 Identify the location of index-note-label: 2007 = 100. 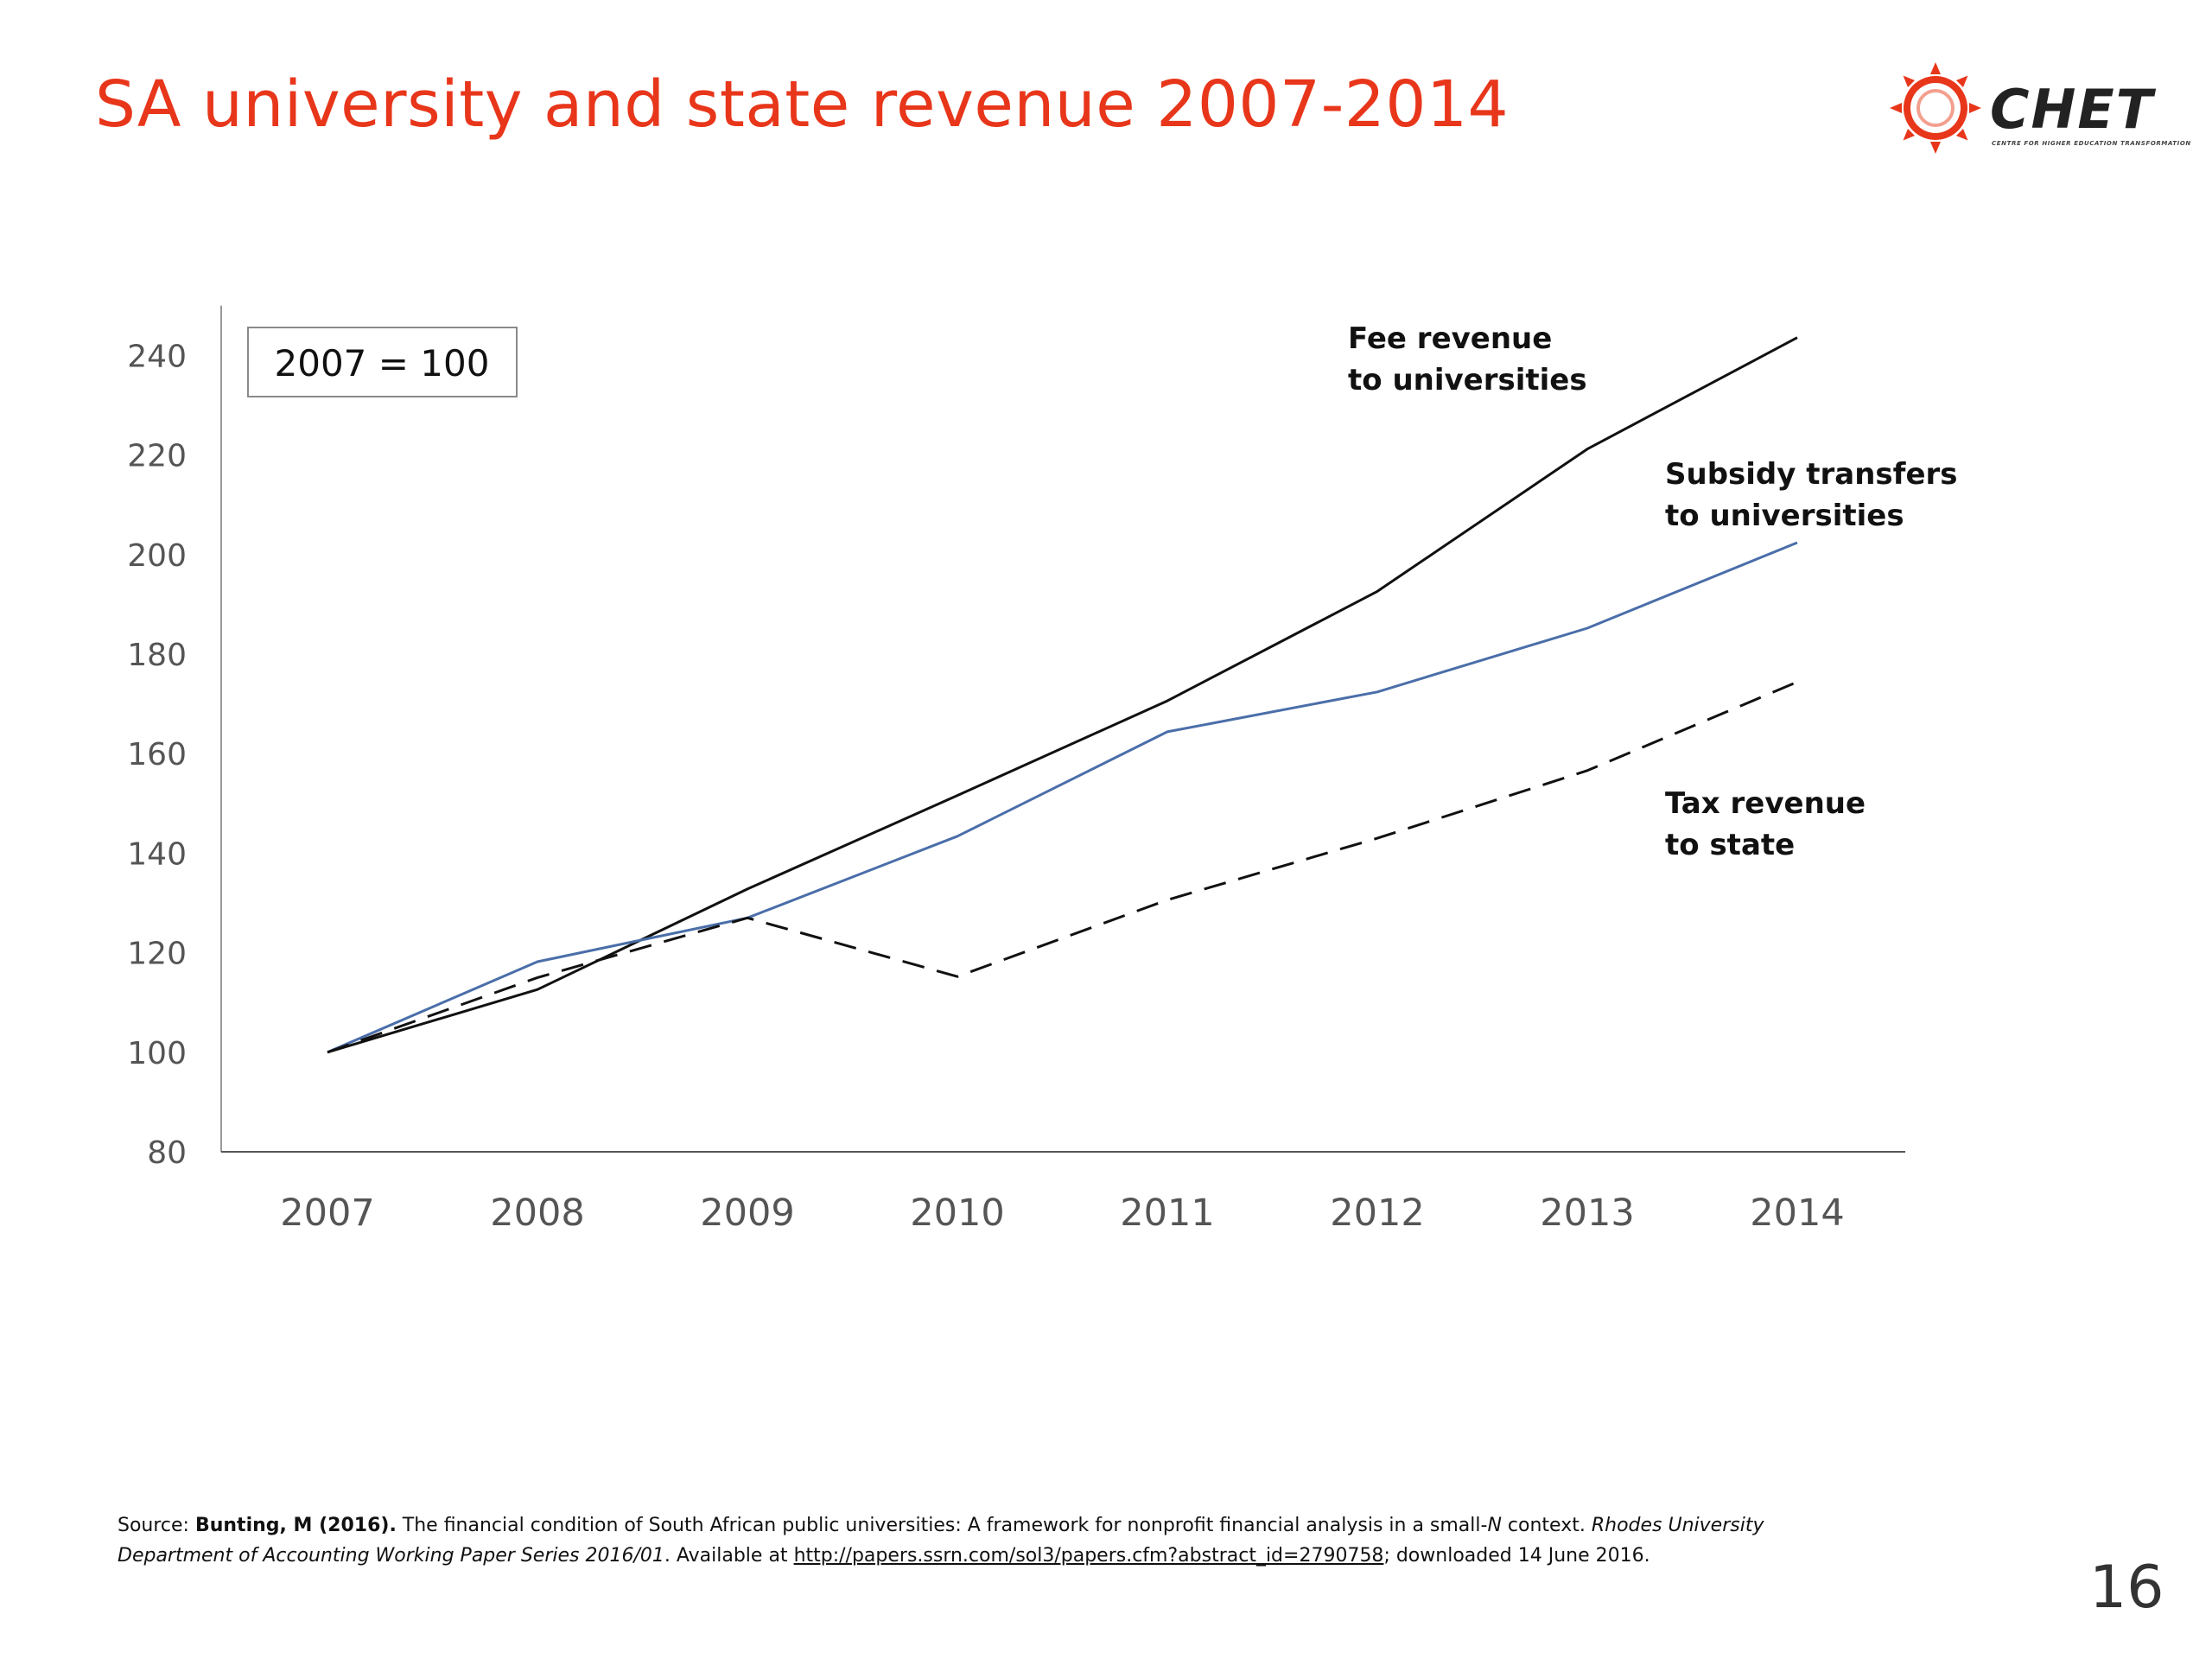
(382, 363).